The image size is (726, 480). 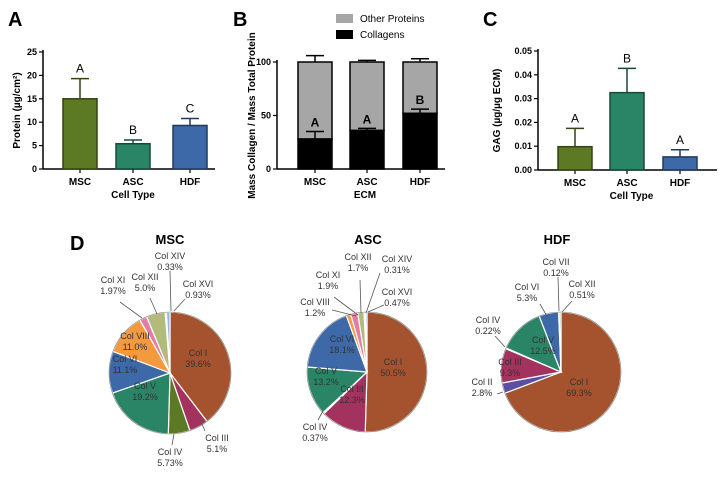 What do you see at coordinates (32, 122) in the screenshot?
I see `y-tick-label: 10` at bounding box center [32, 122].